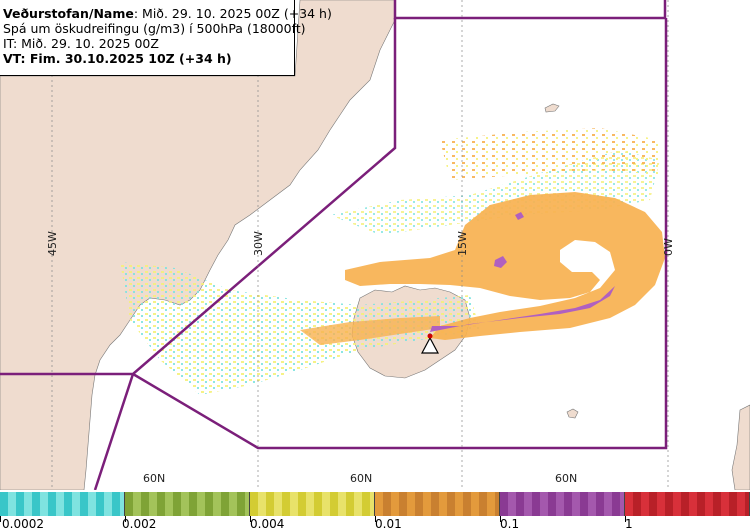 This screenshot has height=532, width=750. Describe the element at coordinates (530, 10) in the screenshot. I see `vaac-boundary-north` at that location.